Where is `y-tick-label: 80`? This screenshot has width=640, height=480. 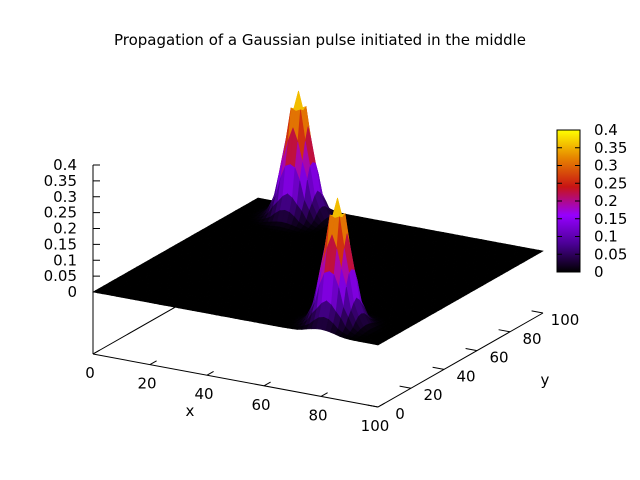
y-tick-label: 80 is located at coordinates (531, 339).